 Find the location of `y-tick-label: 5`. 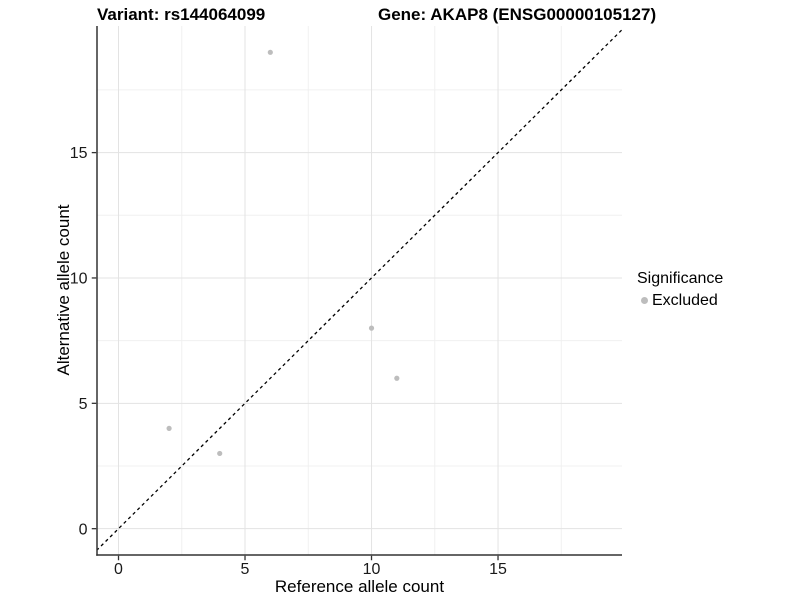

y-tick-label: 5 is located at coordinates (83, 404).